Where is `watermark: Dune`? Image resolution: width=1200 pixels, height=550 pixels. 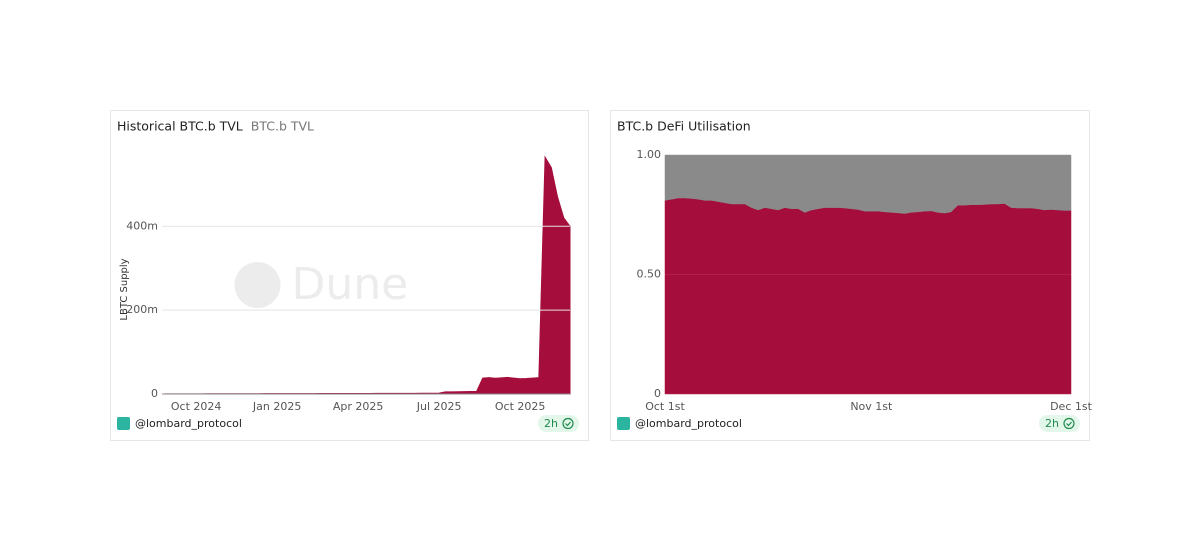 watermark: Dune is located at coordinates (350, 284).